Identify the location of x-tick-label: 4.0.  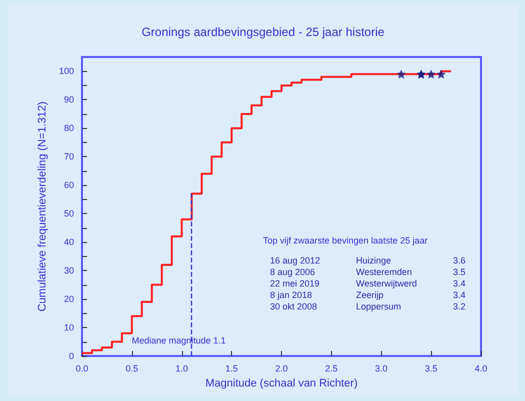
(481, 369).